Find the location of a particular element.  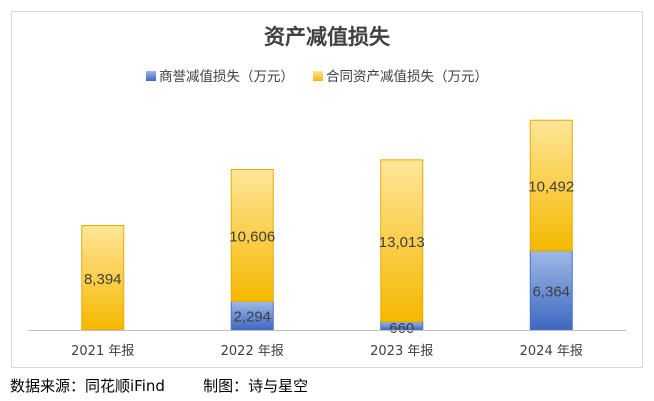

data-label-contract-1: 10,606 is located at coordinates (252, 236).